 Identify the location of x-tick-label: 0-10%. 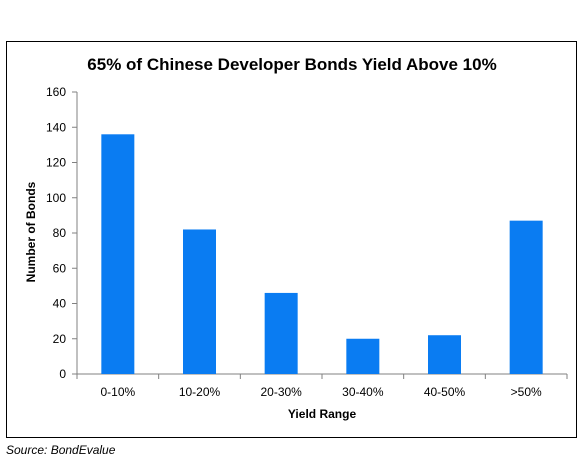
(117, 392).